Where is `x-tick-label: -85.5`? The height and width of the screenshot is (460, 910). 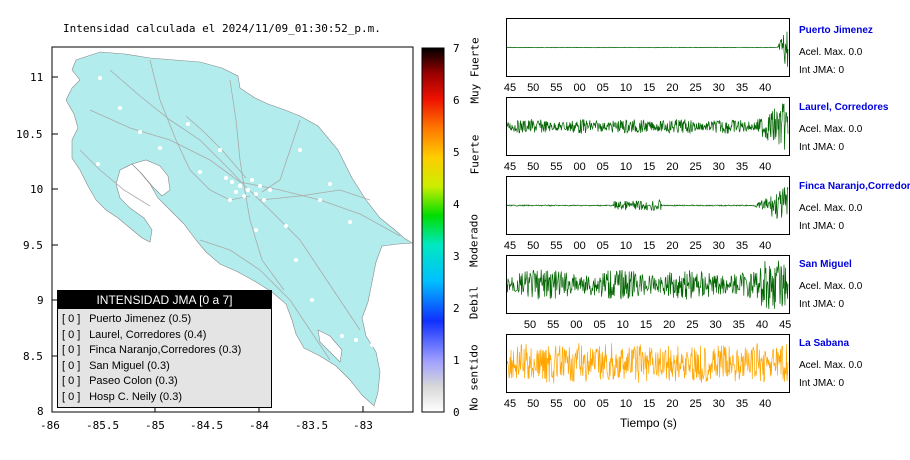
x-tick-label: -85.5 is located at coordinates (103, 425).